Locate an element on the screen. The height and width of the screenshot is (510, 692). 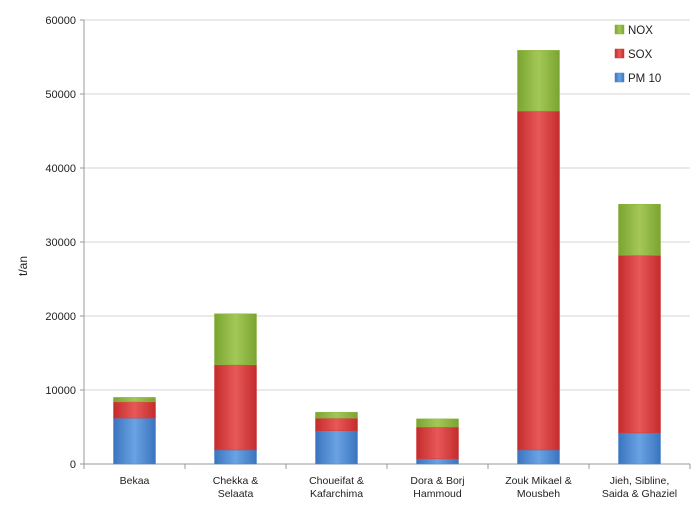
x-category-label: Saida & Ghaziel is located at coordinates (639, 494).